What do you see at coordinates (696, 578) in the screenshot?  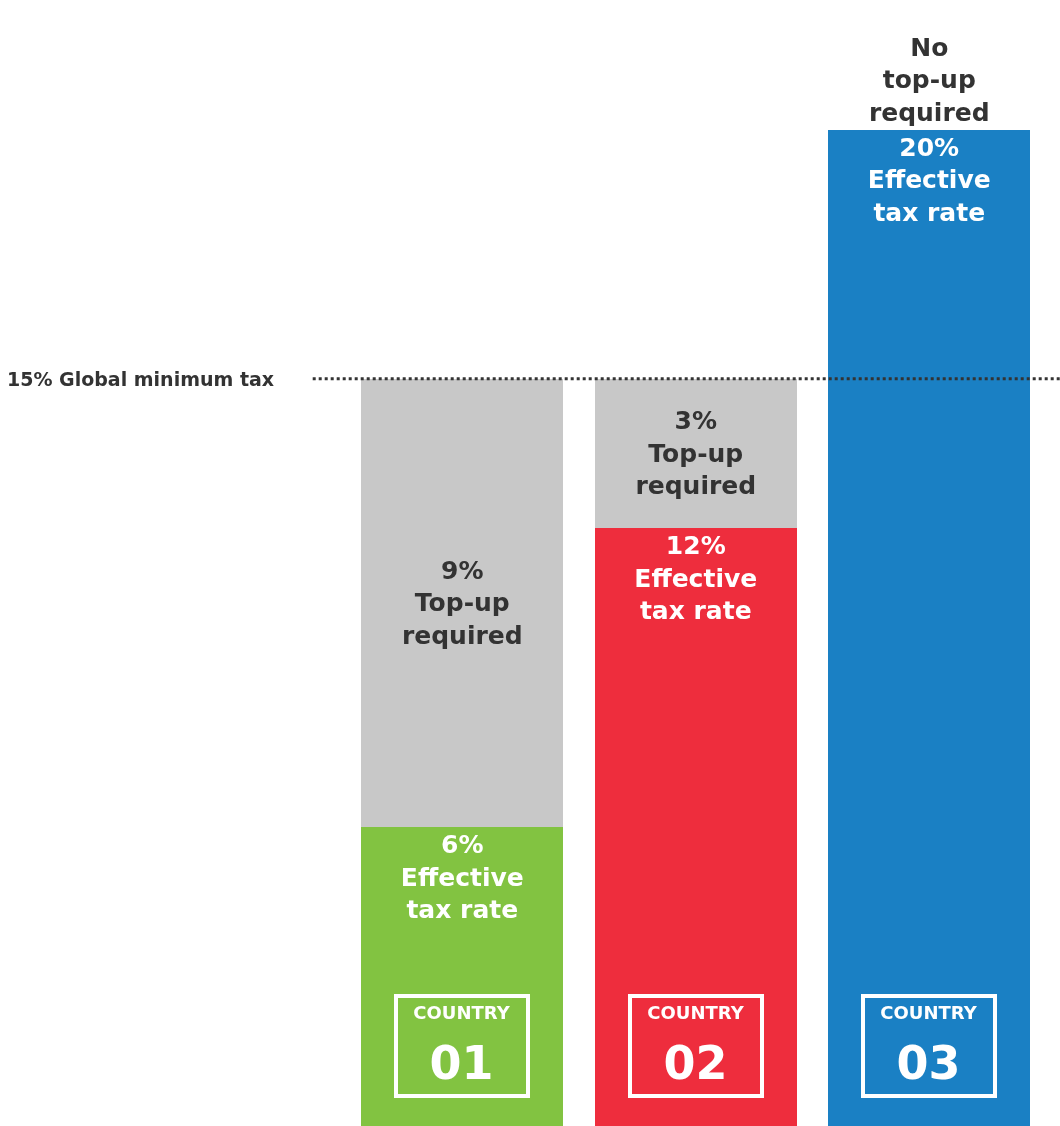 I see `data-label: 12% Effective tax rate` at bounding box center [696, 578].